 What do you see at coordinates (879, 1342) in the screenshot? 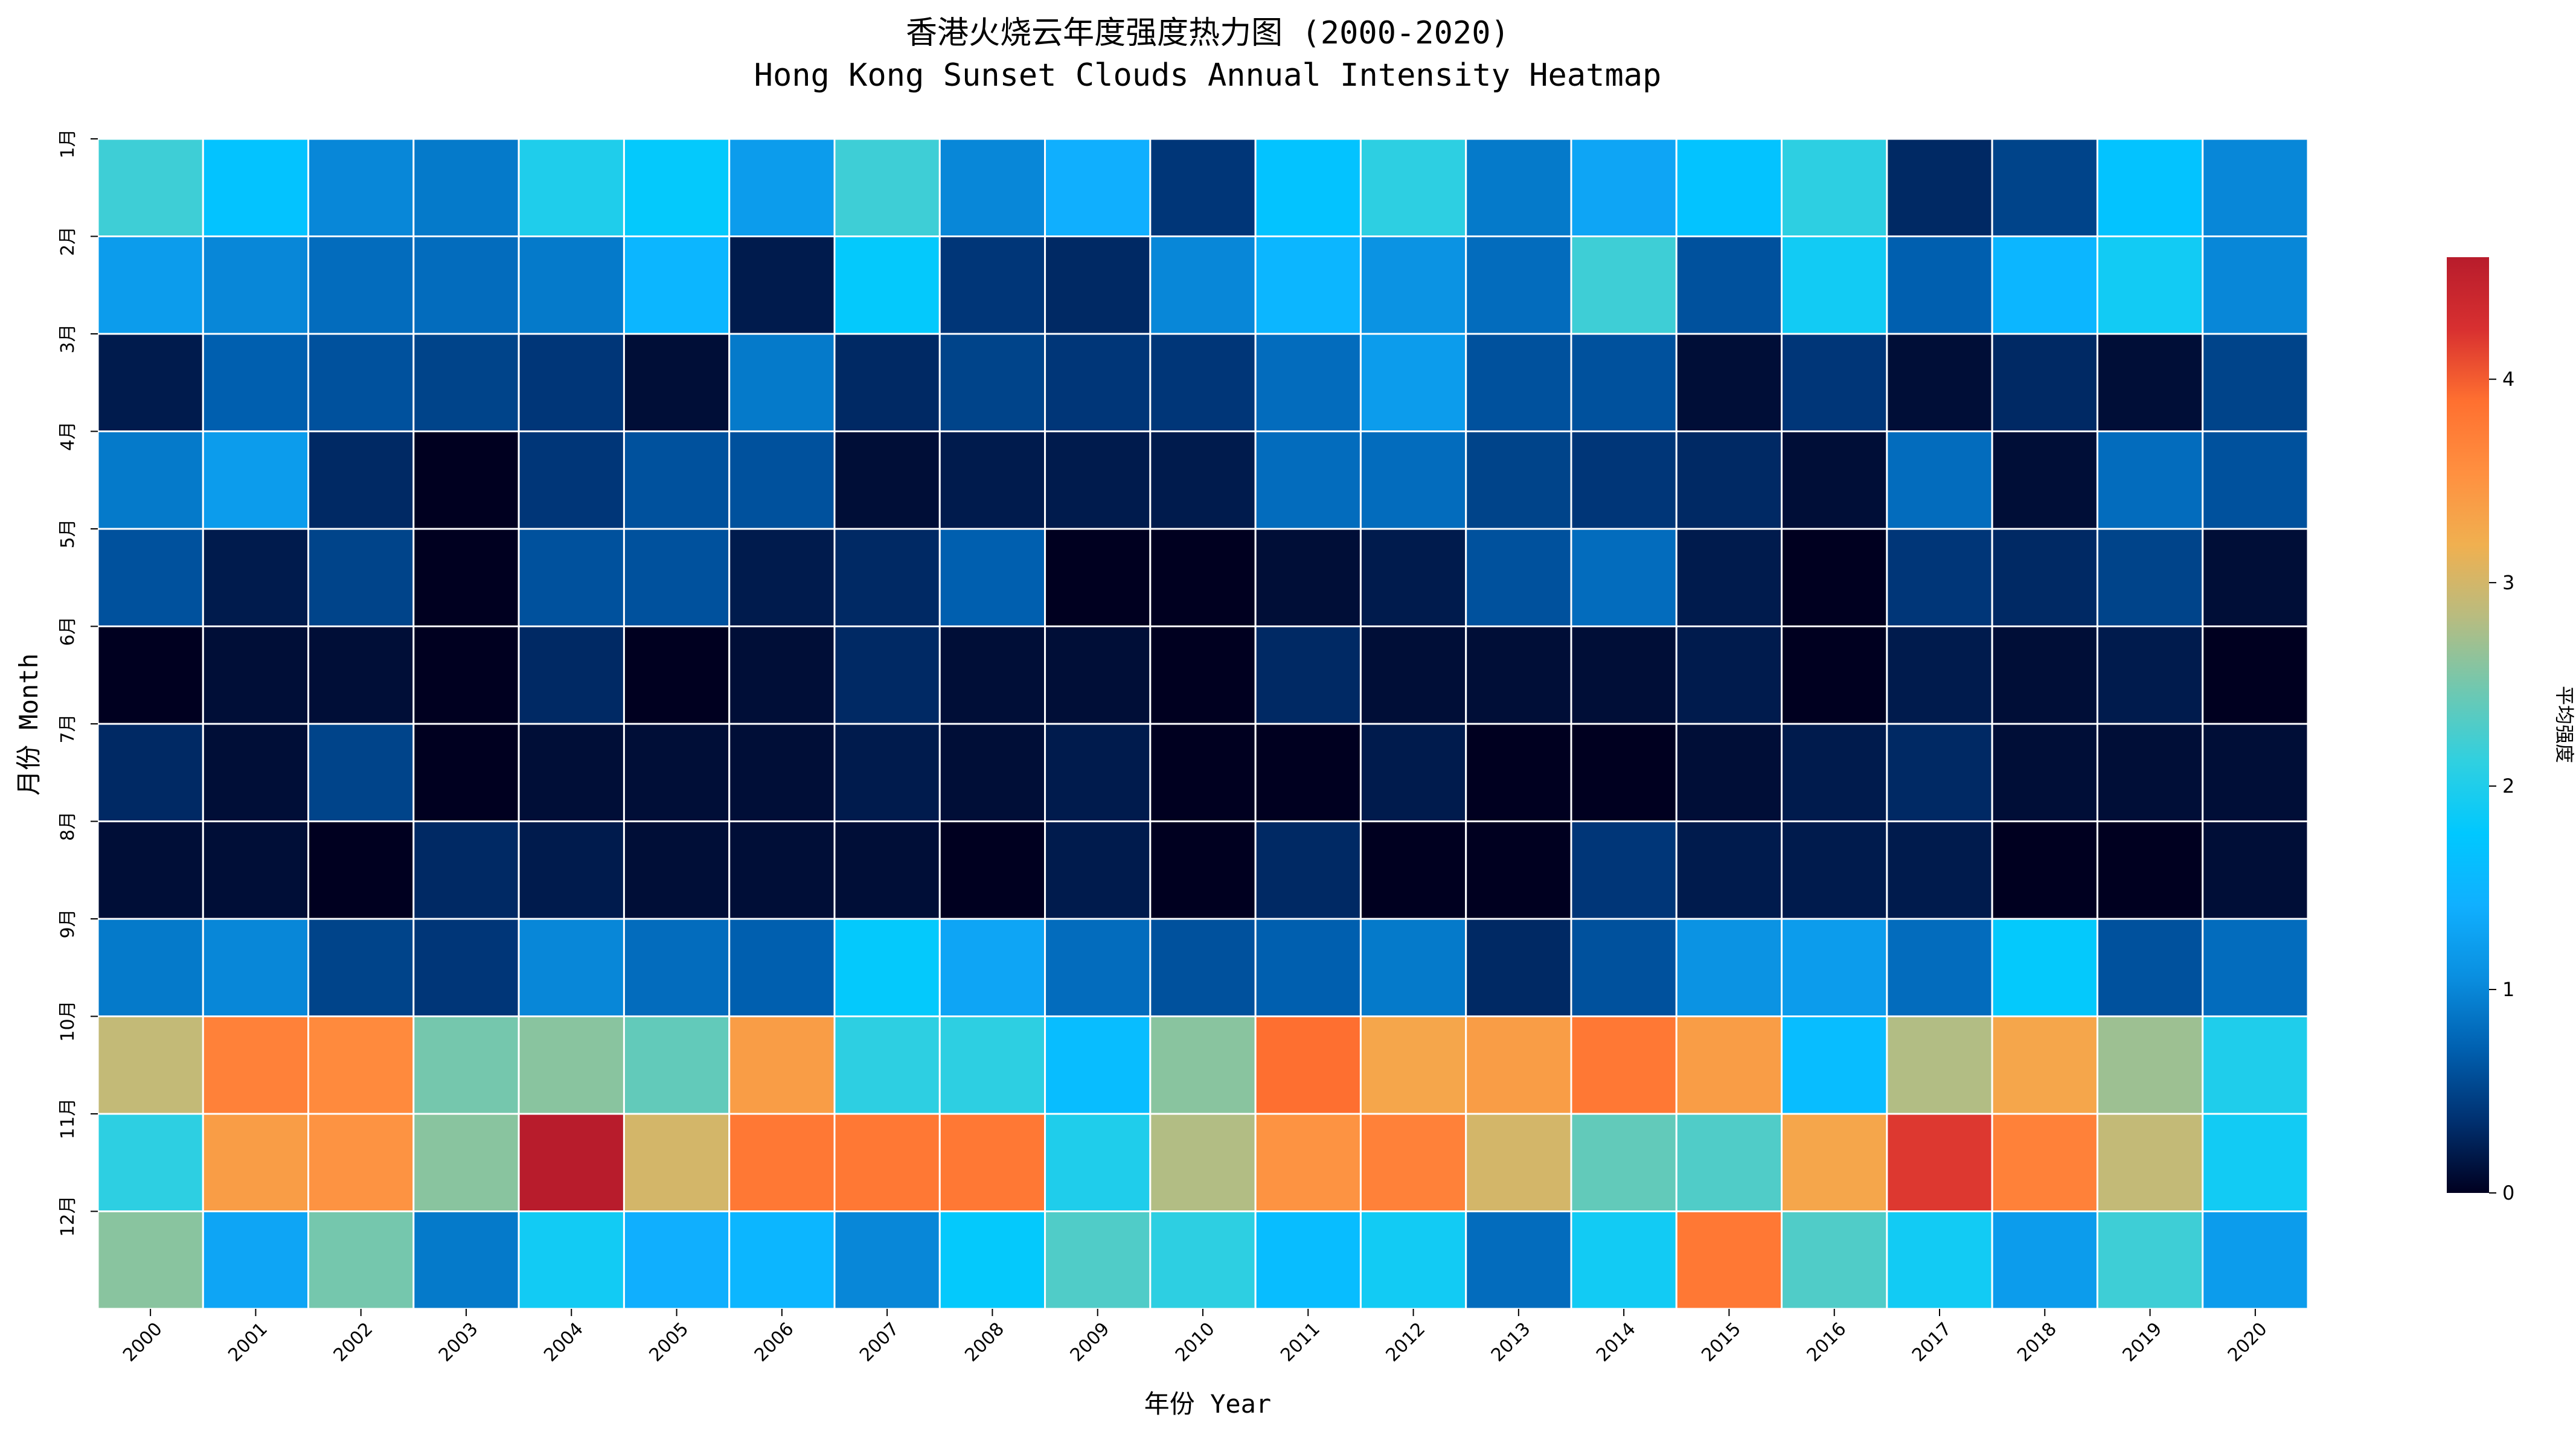
I see `x-tick-label: 2007` at bounding box center [879, 1342].